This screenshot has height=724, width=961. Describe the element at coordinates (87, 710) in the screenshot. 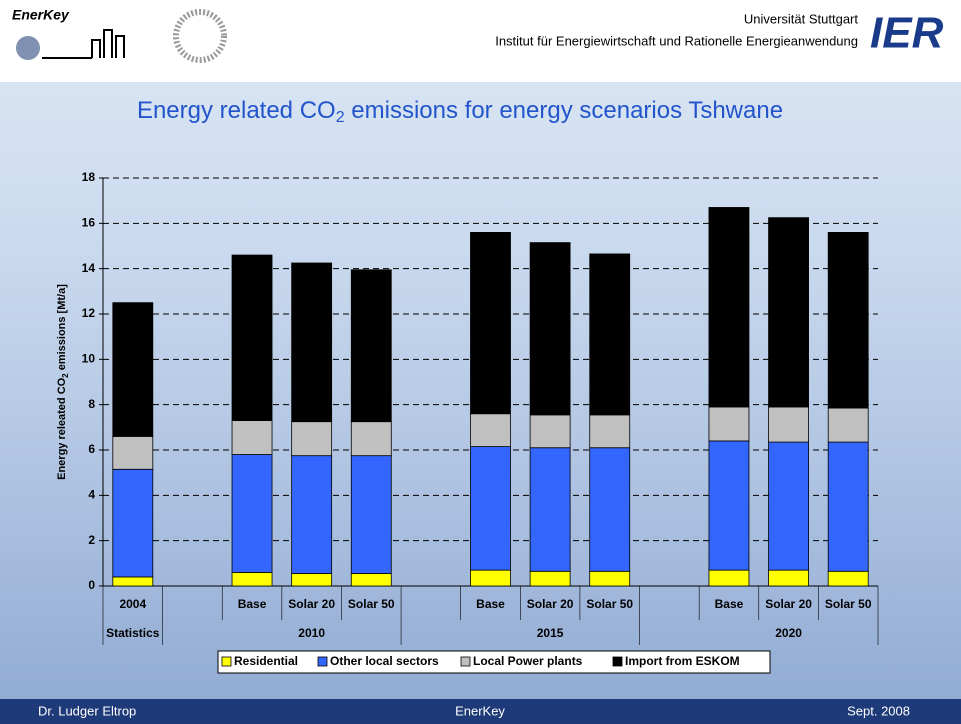

I see `footer-left: Dr. Ludger Eltrop` at that location.